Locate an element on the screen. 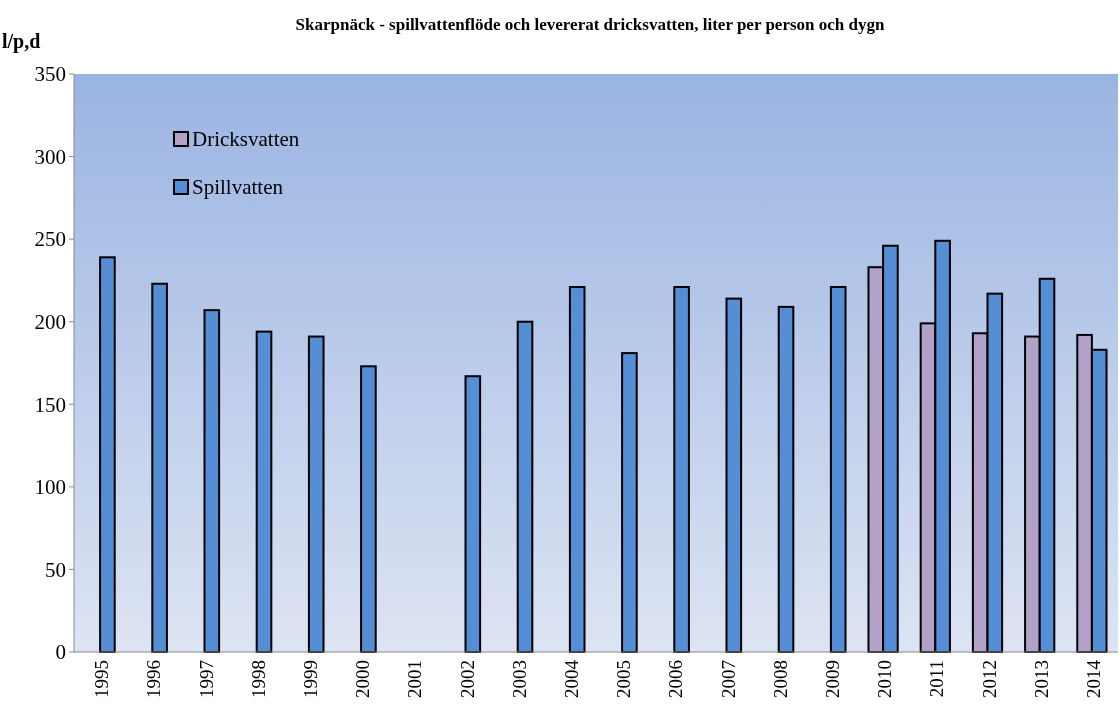  x-tick-label: 2013 is located at coordinates (1041, 679).